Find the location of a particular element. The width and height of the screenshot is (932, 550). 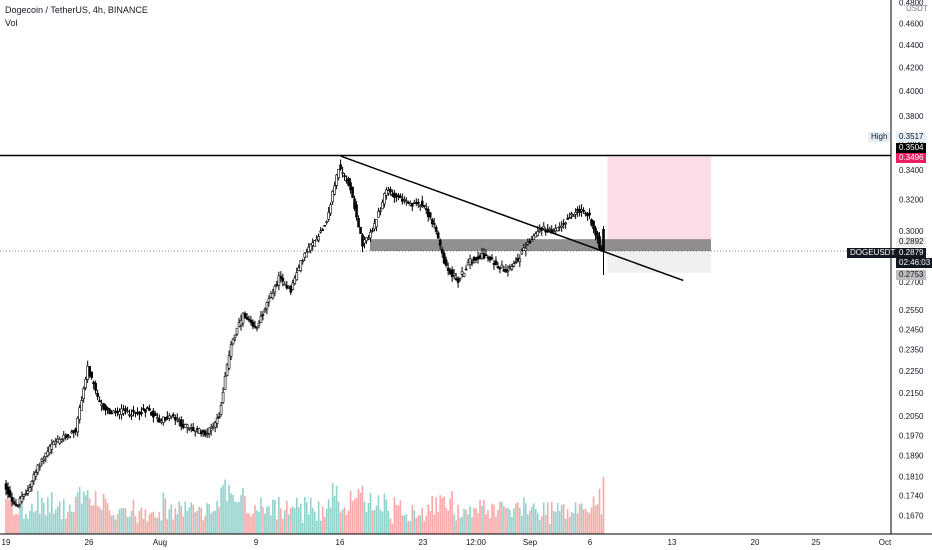

time-tick-label: 16 is located at coordinates (340, 542).